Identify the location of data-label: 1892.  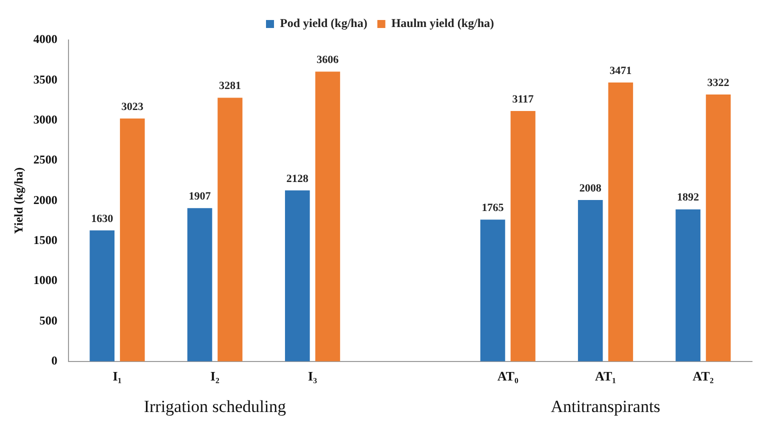
(688, 198).